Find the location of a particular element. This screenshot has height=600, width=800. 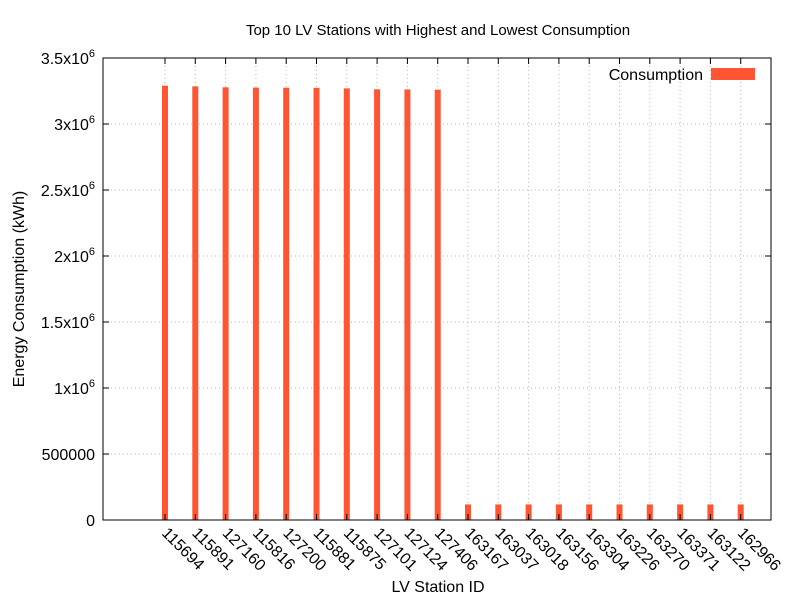

legend-label-consumption: Consumption is located at coordinates (656, 75).